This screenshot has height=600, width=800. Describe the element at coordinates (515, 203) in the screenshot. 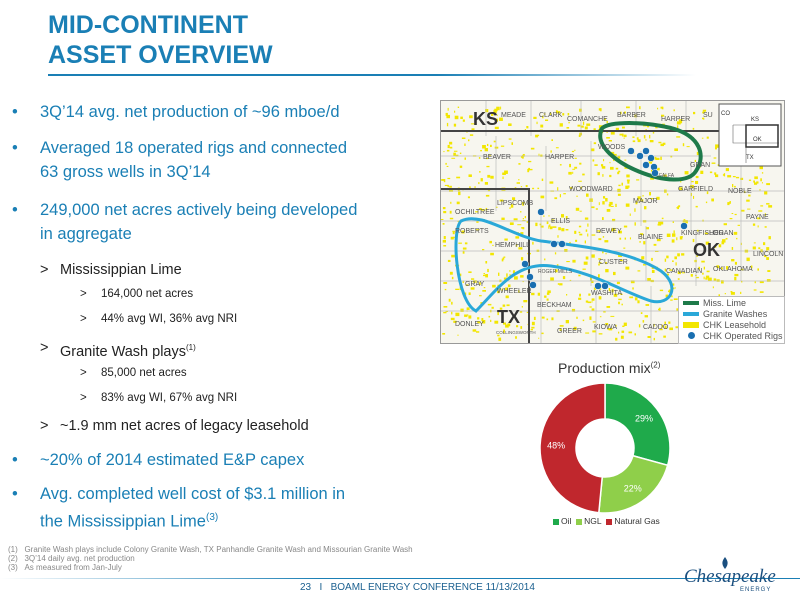

I see `county-label: LIPSCOMB` at that location.